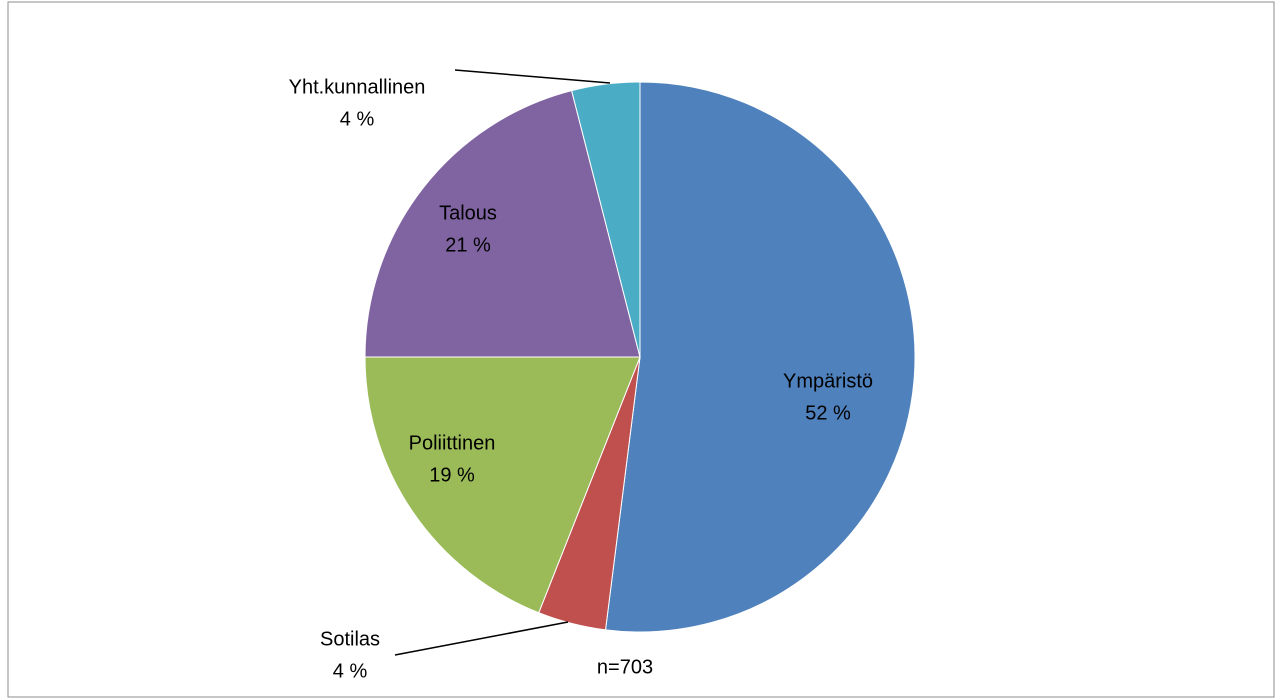  I want to click on slice-label: Yht.kunnallinen, so click(357, 87).